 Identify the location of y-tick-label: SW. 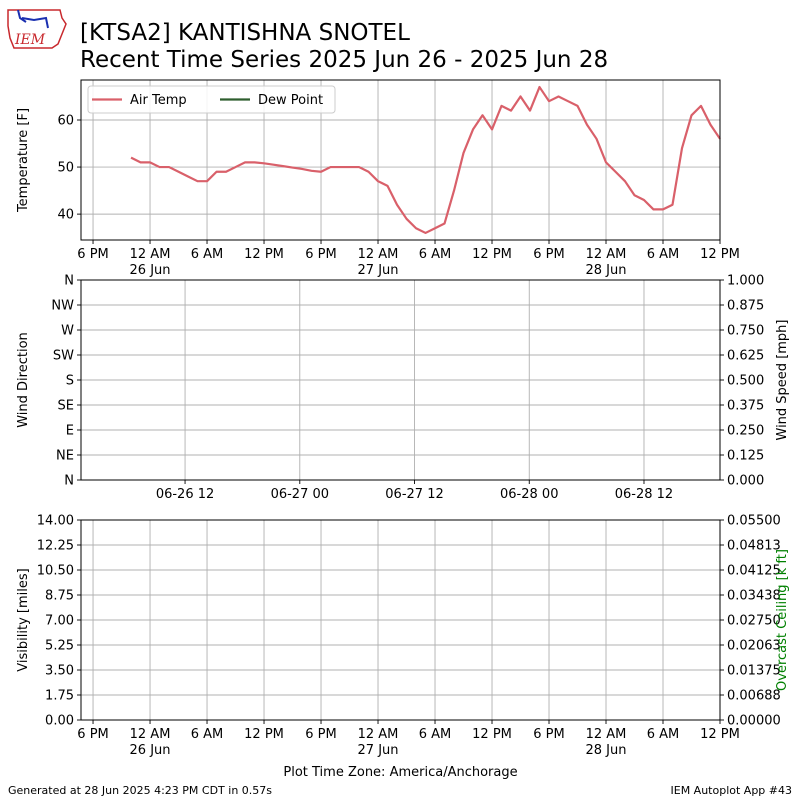
(63, 356).